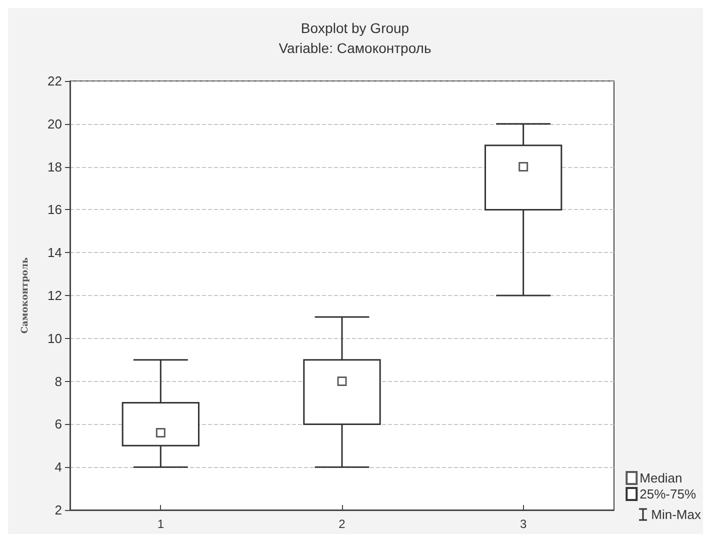 Image resolution: width=711 pixels, height=542 pixels. What do you see at coordinates (661, 478) in the screenshot?
I see `text: Median` at bounding box center [661, 478].